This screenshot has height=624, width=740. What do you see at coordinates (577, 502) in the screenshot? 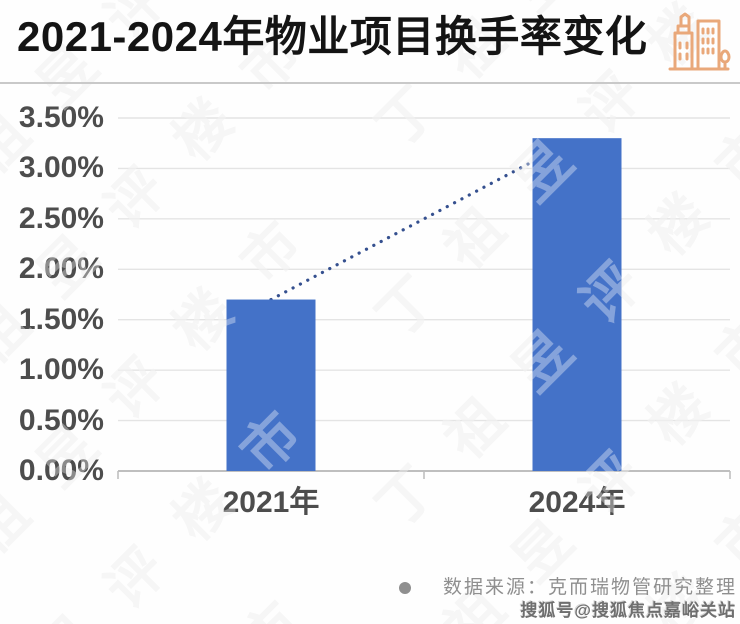
I see `x-axis-label: 2024年` at bounding box center [577, 502].